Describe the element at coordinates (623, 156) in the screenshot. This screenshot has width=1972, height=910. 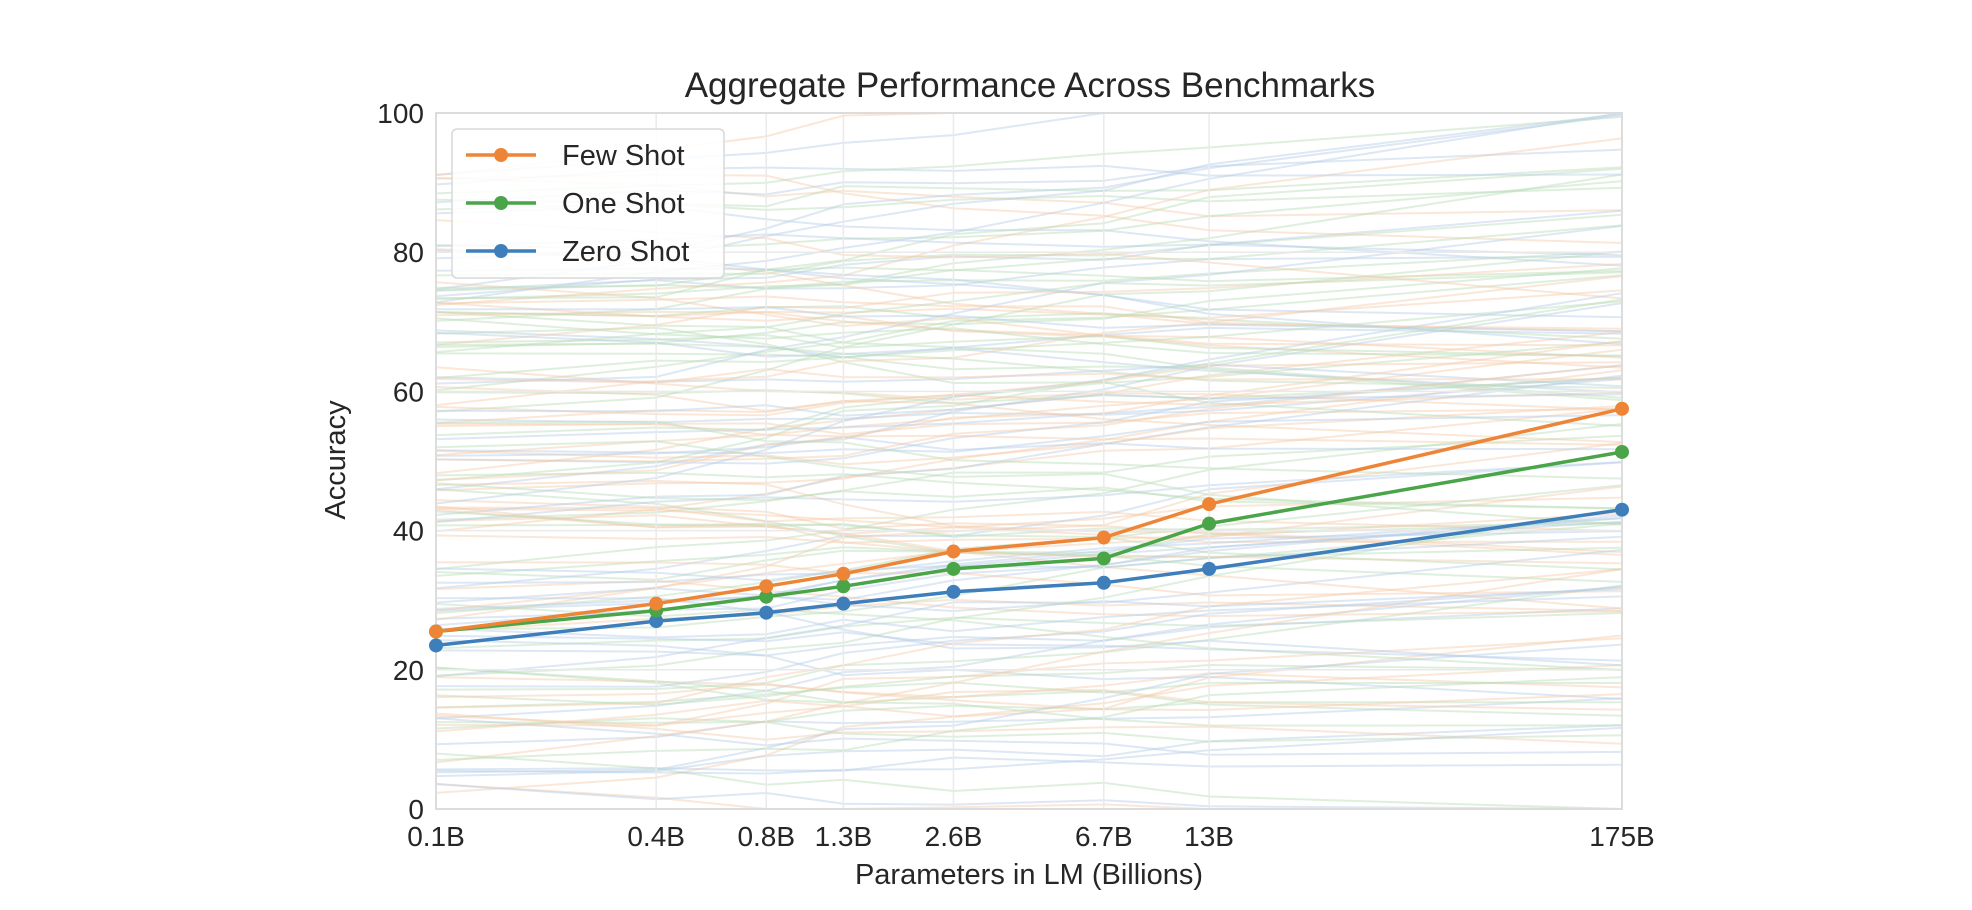
I see `legend-label: Few Shot` at that location.